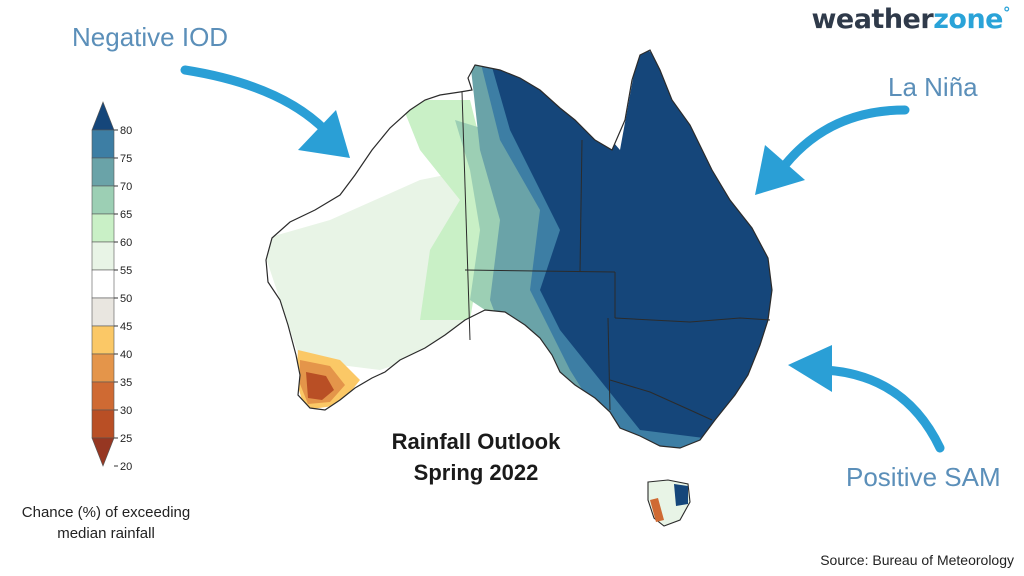 Image resolution: width=1024 pixels, height=576 pixels. What do you see at coordinates (324, 134) in the screenshot?
I see `arrow-negative-iod-head` at bounding box center [324, 134].